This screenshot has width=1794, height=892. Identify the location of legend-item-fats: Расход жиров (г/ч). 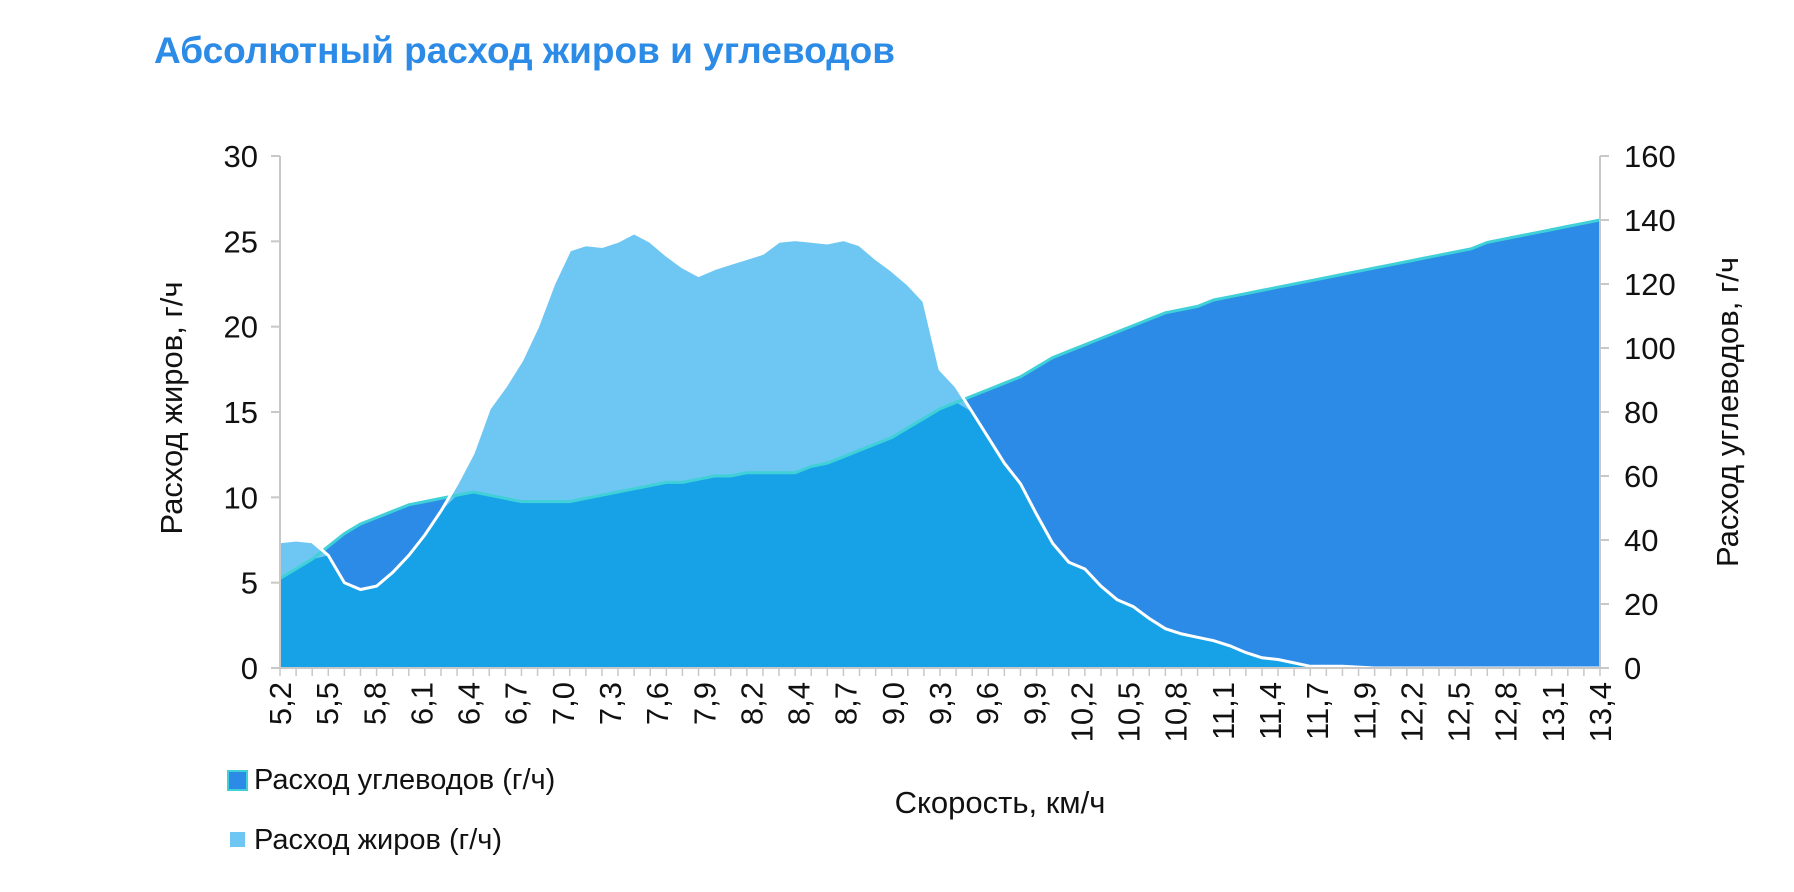
(366, 840).